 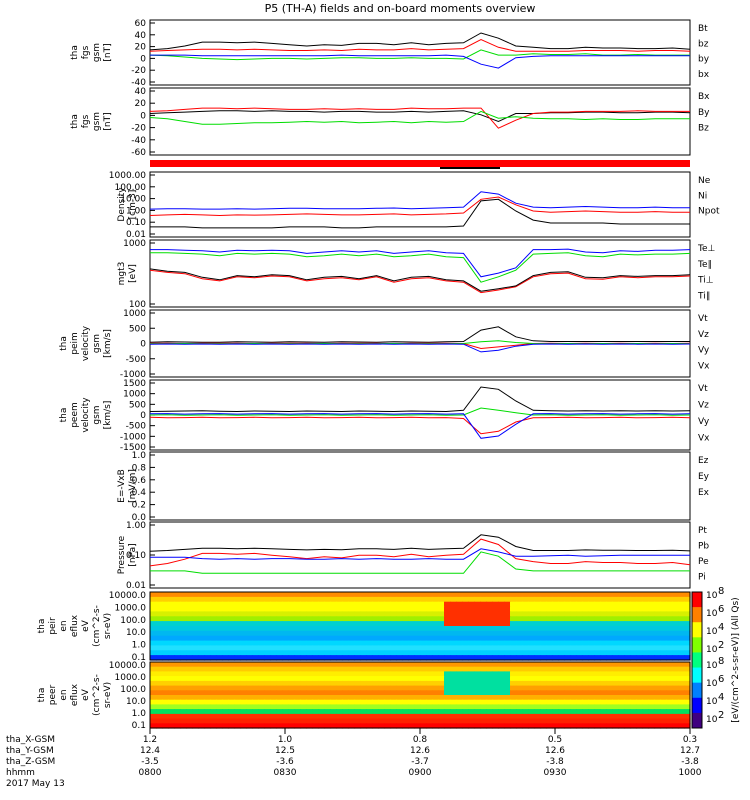 What do you see at coordinates (285, 751) in the screenshot?
I see `x-row-value: 12.5` at bounding box center [285, 751].